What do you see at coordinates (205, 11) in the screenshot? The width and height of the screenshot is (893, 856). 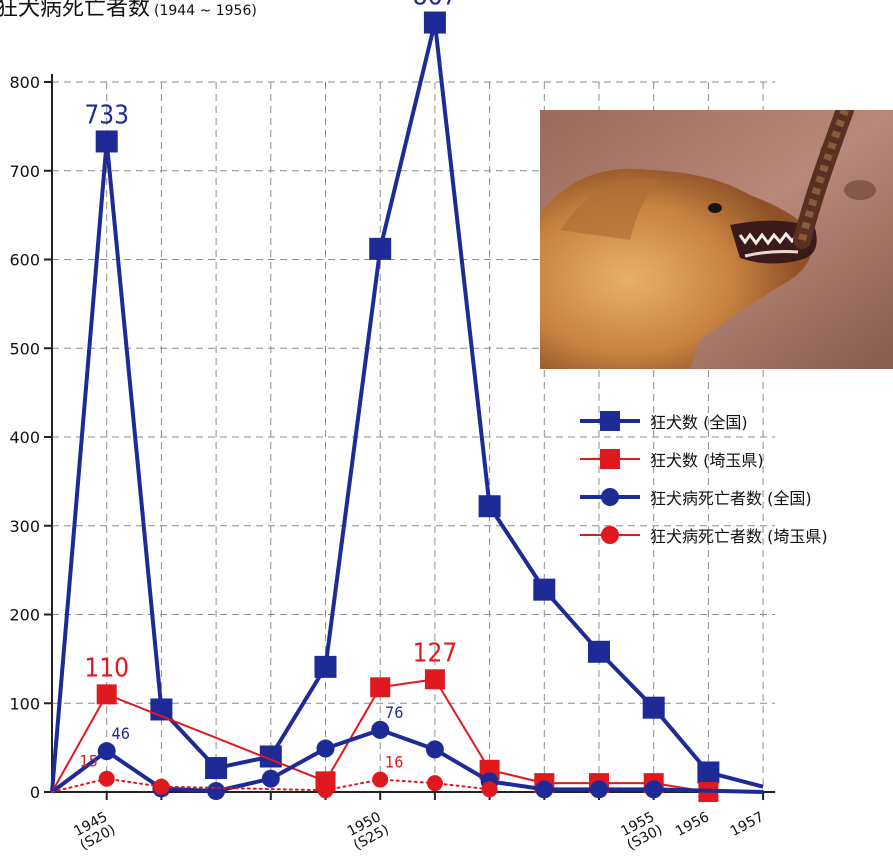 I see `chart-title-years: (1944 ~ 1956)` at bounding box center [205, 11].